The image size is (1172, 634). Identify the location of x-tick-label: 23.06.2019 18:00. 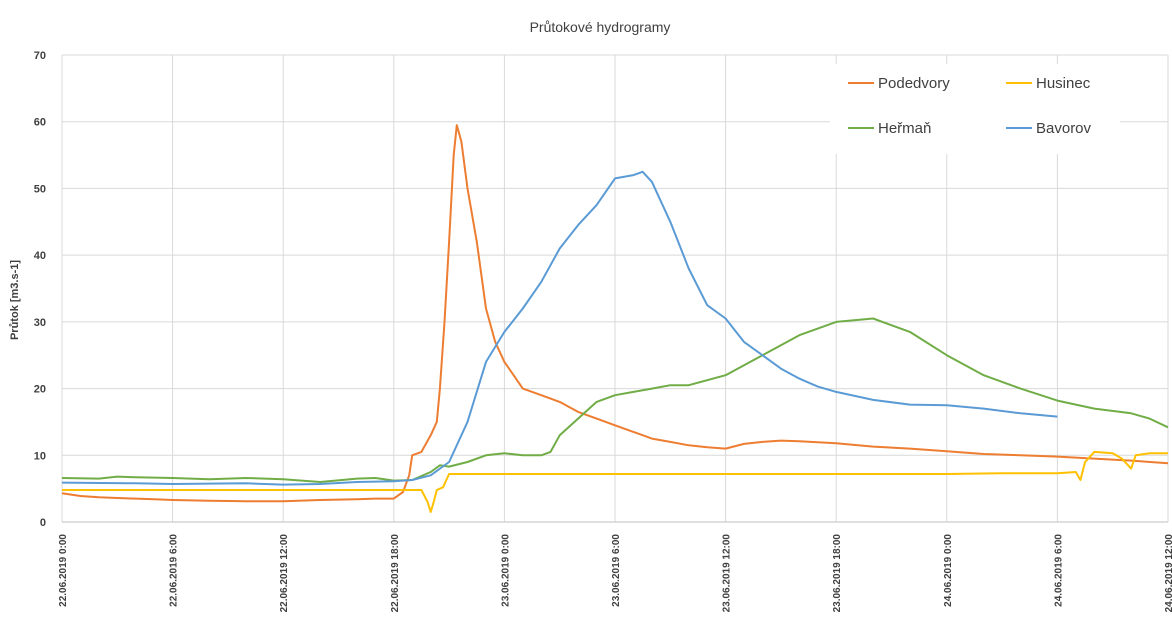
(837, 573).